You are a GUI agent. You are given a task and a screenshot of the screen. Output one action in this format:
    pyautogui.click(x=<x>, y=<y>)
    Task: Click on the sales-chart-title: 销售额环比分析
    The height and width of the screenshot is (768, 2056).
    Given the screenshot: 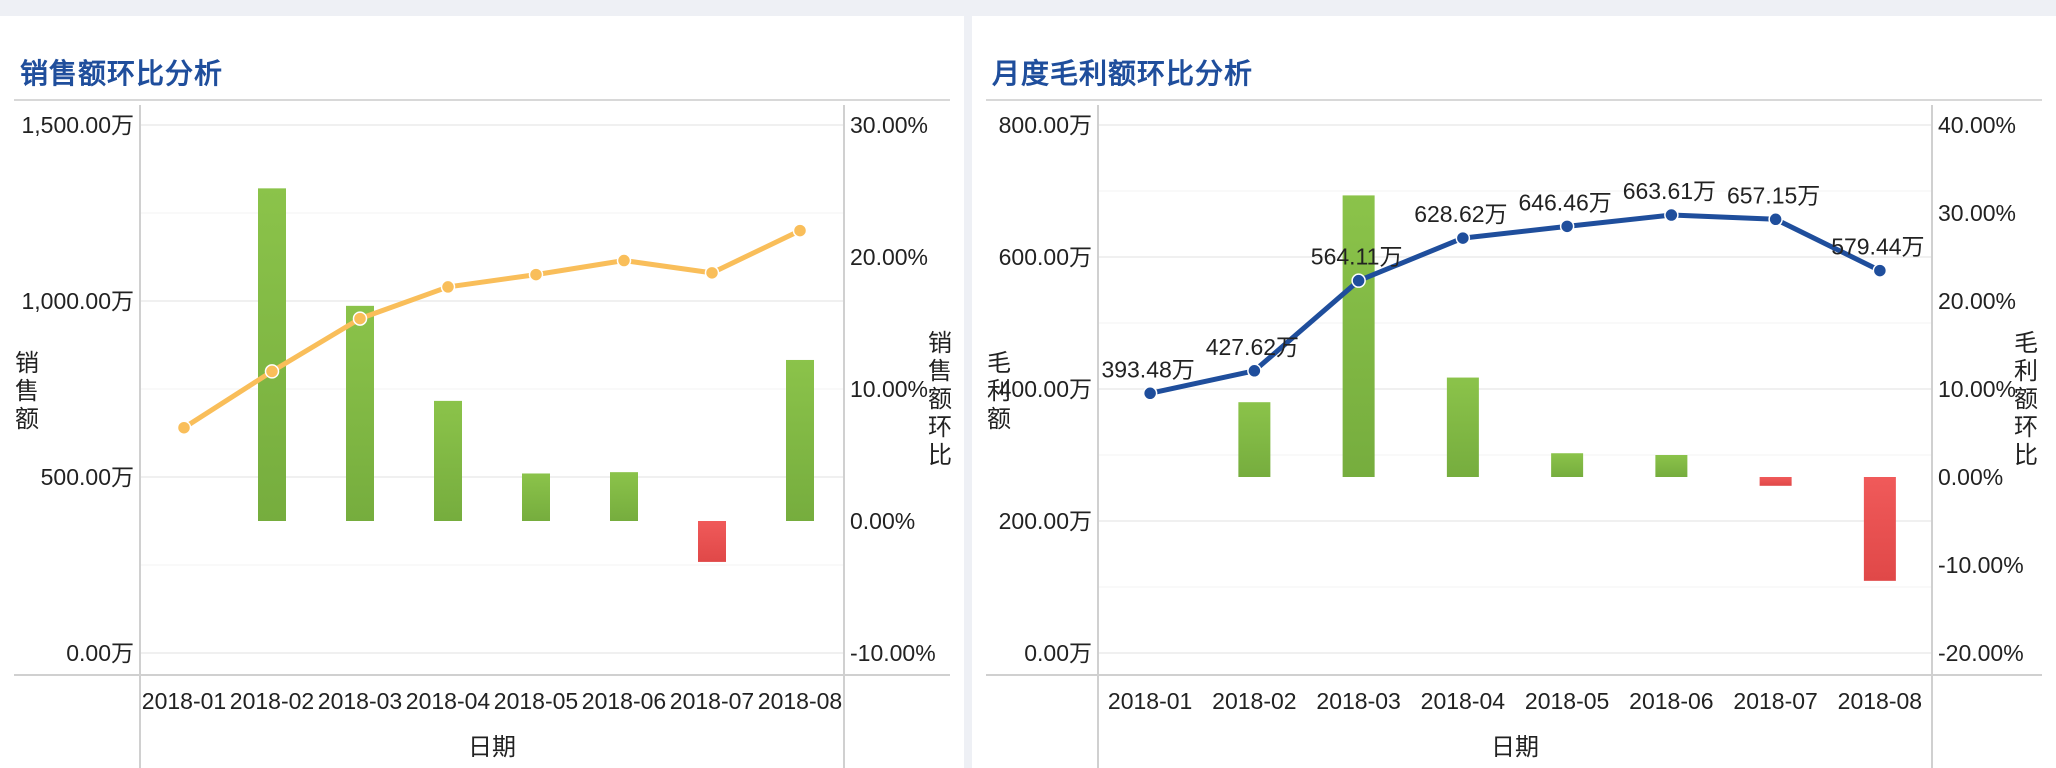 What is the action you would take?
    pyautogui.click(x=122, y=73)
    